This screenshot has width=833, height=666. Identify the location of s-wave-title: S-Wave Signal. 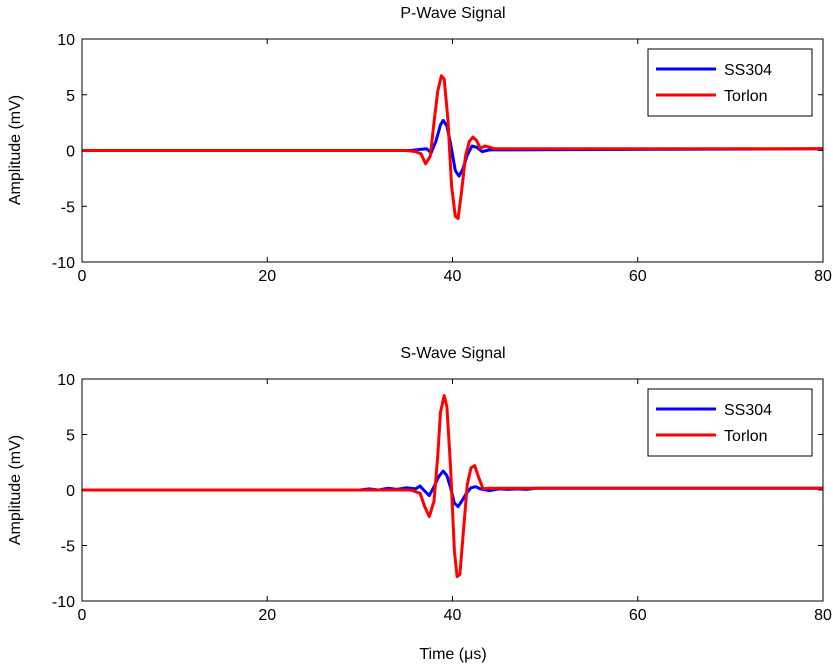
(452, 353).